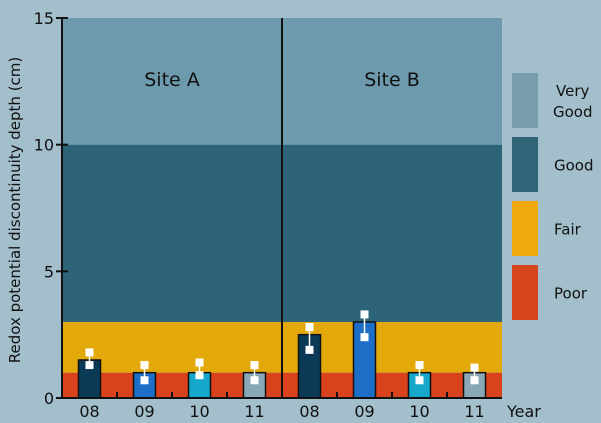  What do you see at coordinates (572, 91) in the screenshot?
I see `legend-label: Very` at bounding box center [572, 91].